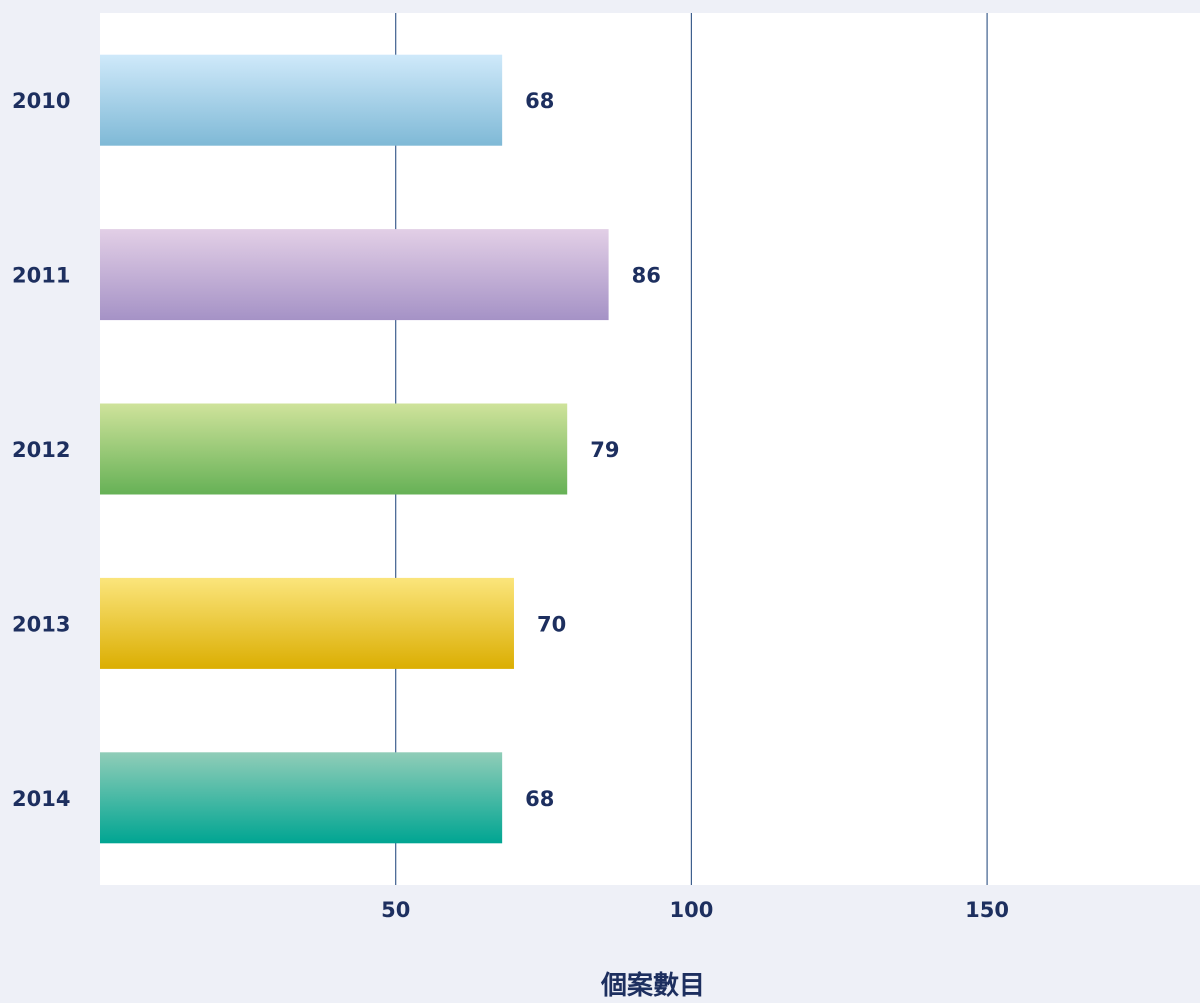  What do you see at coordinates (41, 276) in the screenshot?
I see `y-tick-label: 2011` at bounding box center [41, 276].